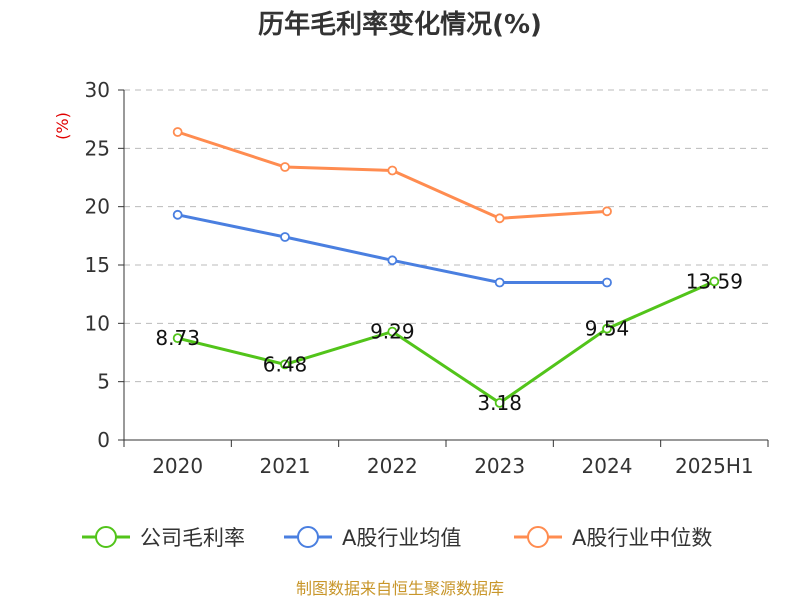  I want to click on data-label: 6.48, so click(285, 364).